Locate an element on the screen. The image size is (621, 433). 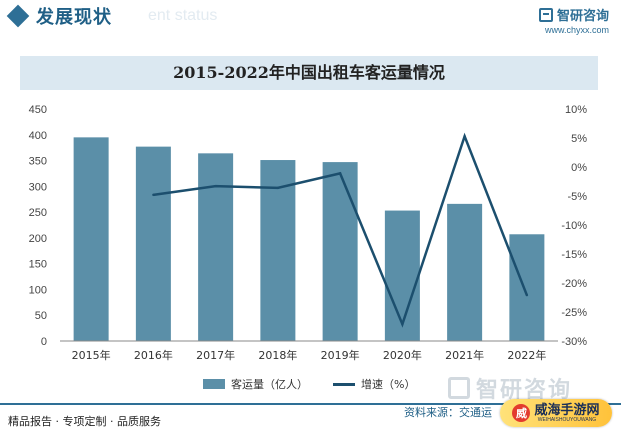
y-left-tick-label: 400 is located at coordinates (38, 136).